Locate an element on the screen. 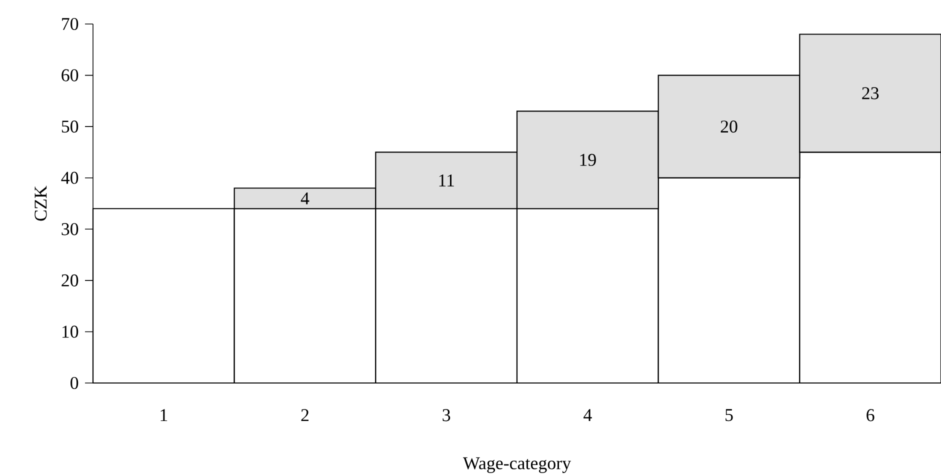  data-label: 19 is located at coordinates (588, 160).